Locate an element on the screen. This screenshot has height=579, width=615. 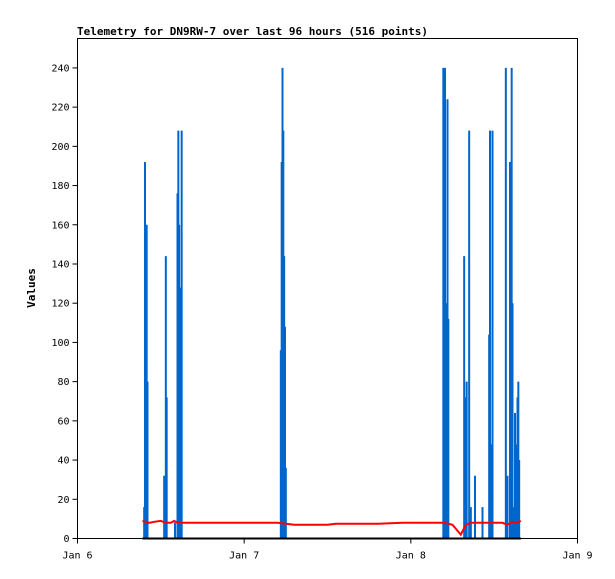
x-tick-label: Jan 9 is located at coordinates (577, 556).